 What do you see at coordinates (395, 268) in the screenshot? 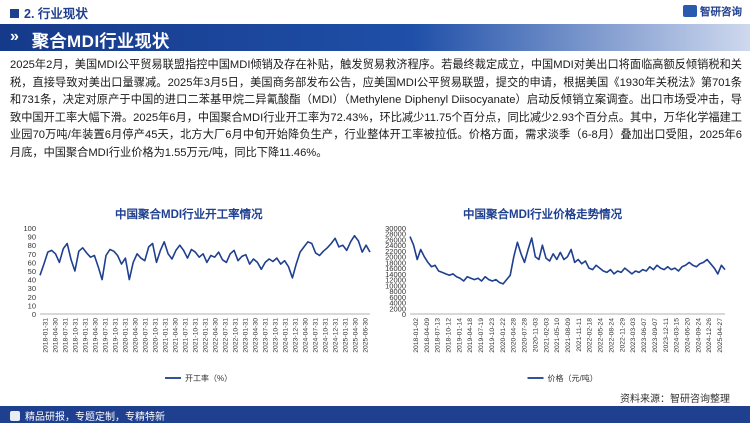
I see `y-tick-label: 16000` at bounding box center [395, 268].